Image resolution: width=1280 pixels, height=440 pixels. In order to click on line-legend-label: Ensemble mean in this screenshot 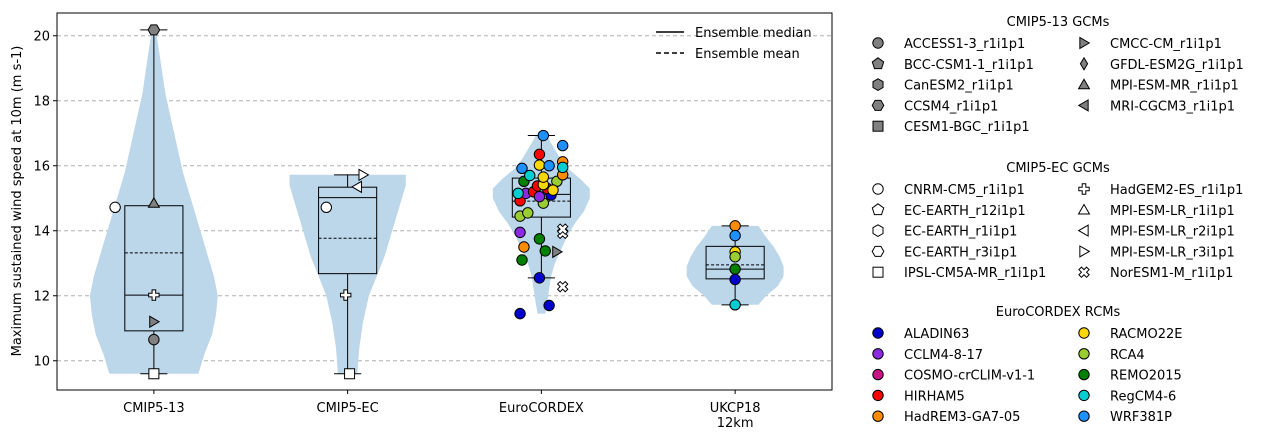, I will do `click(747, 54)`.